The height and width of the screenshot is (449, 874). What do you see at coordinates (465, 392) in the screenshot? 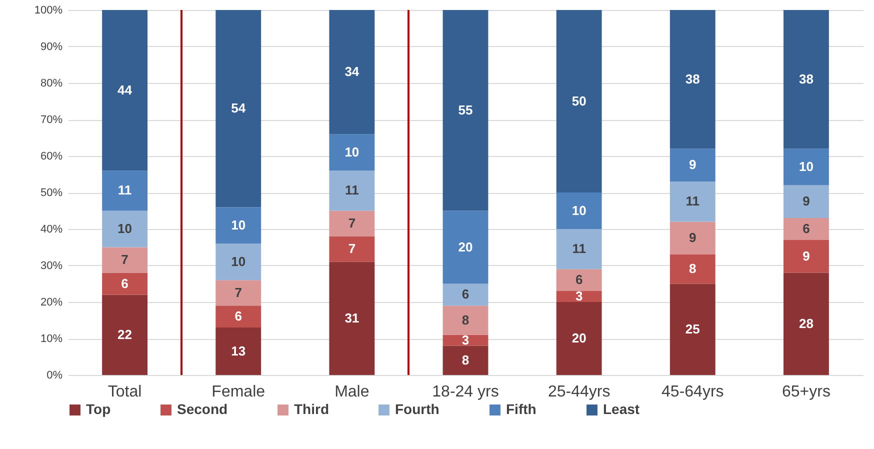
I see `x-tick-label: 18-24 yrs` at bounding box center [465, 392].